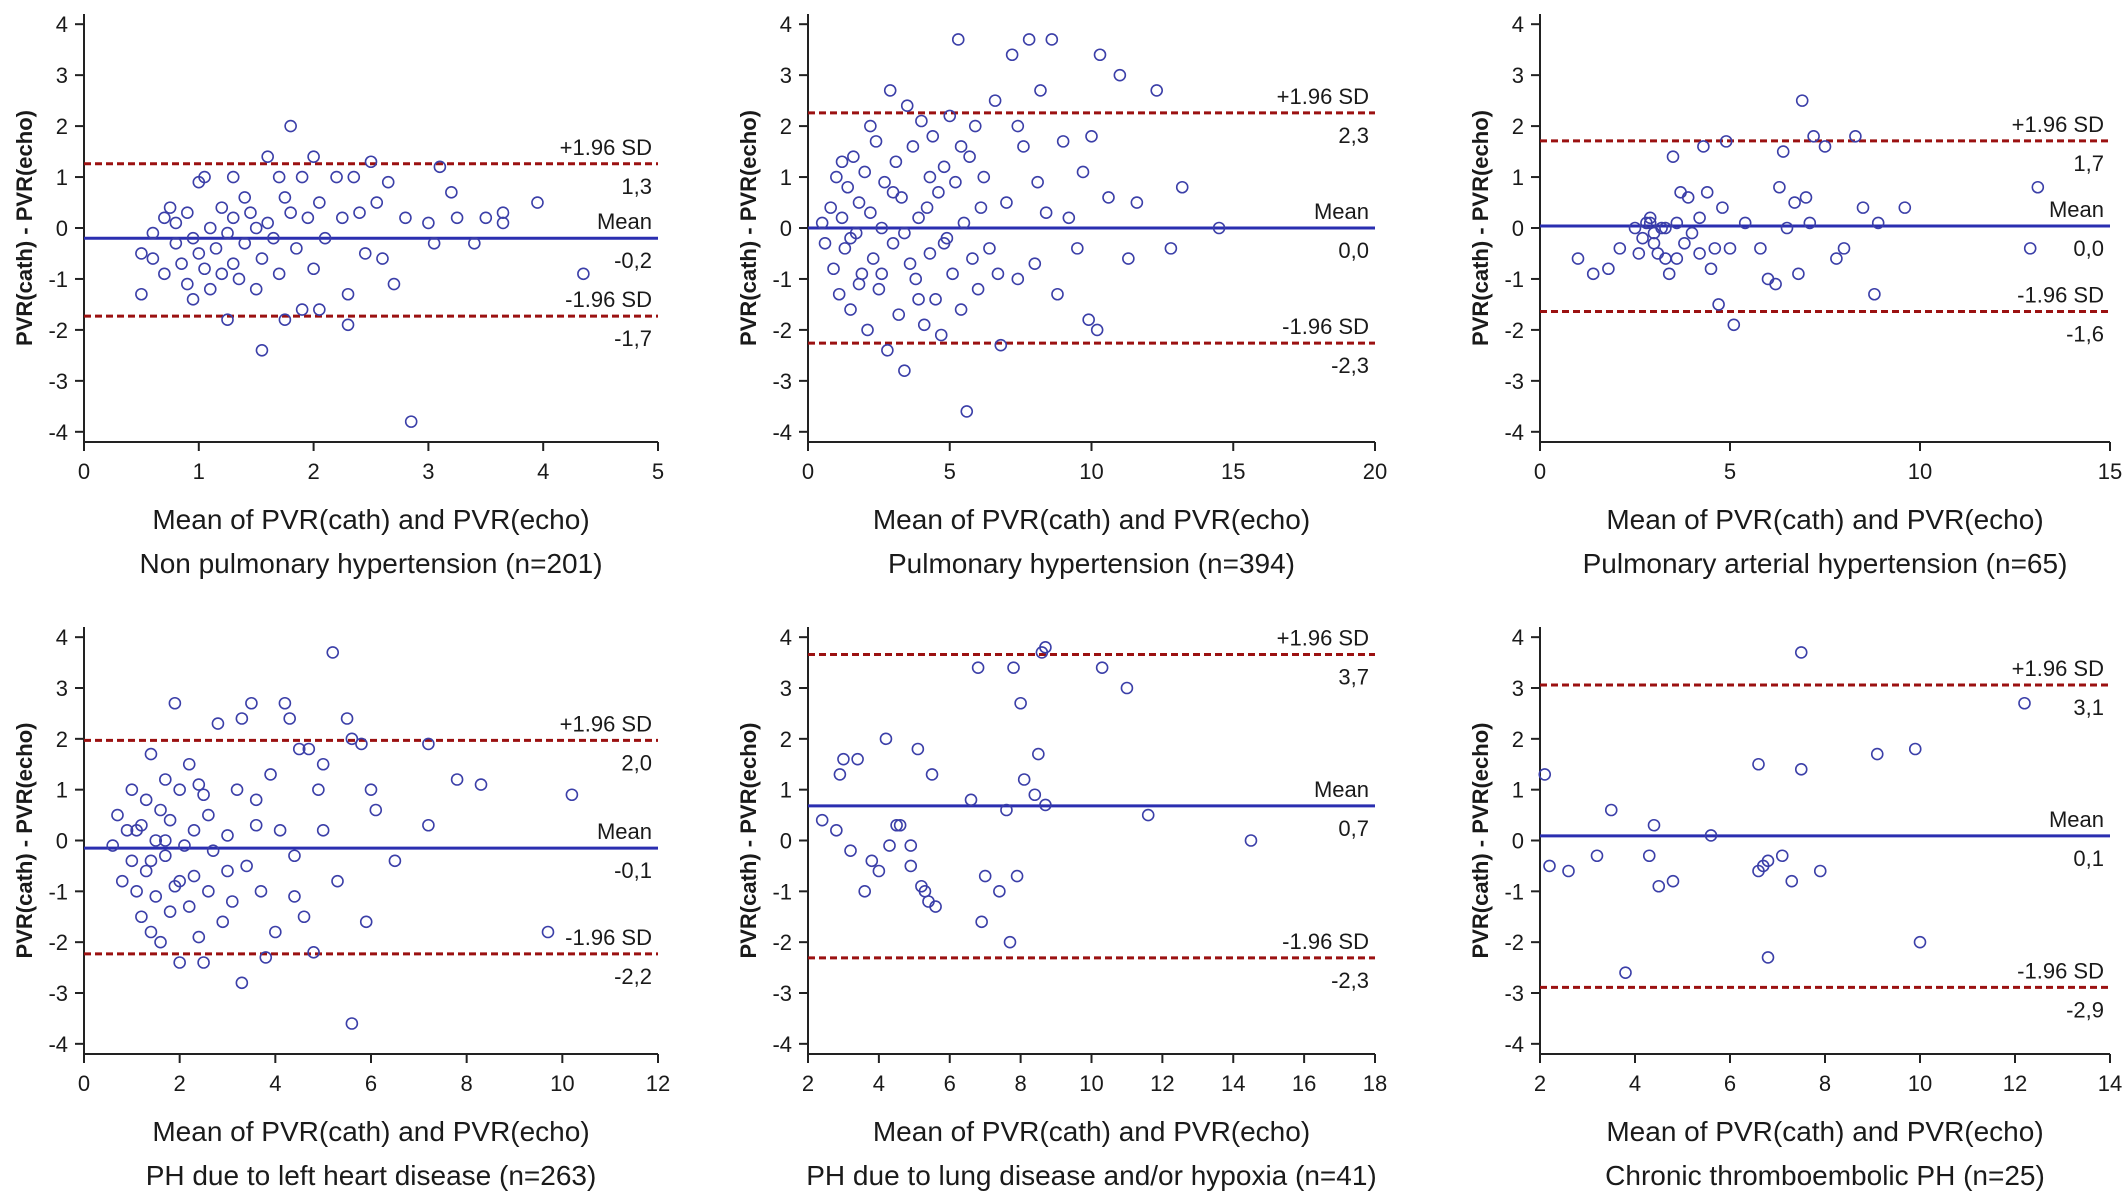 Image resolution: width=2128 pixels, height=1196 pixels. Describe the element at coordinates (633, 260) in the screenshot. I see `mean-value: -0,2` at that location.